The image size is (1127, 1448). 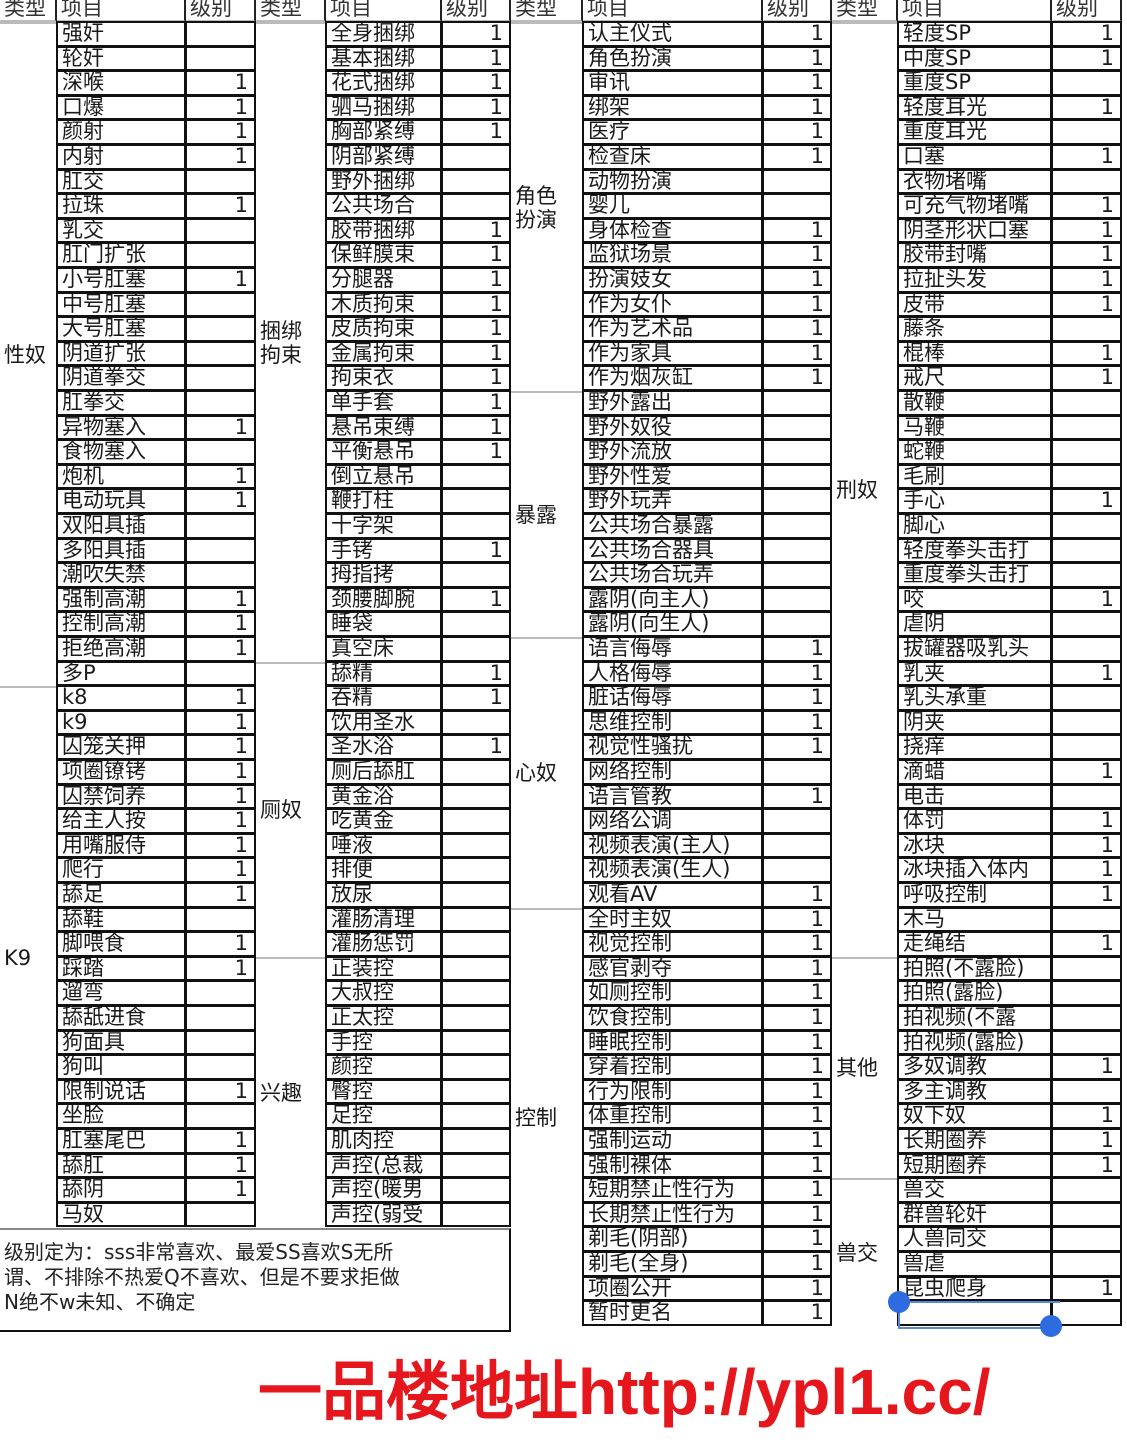 I want to click on item-cell: 肛拳交, so click(x=121, y=403).